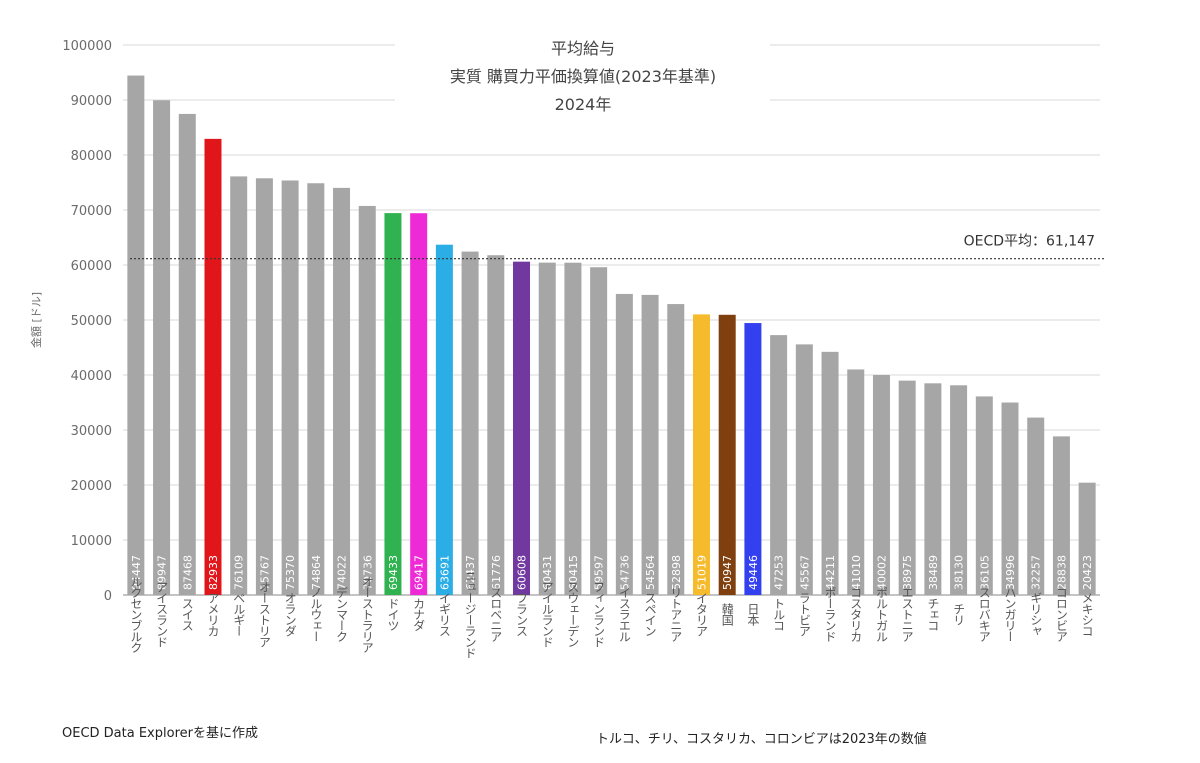 The height and width of the screenshot is (763, 1200). Describe the element at coordinates (290, 614) in the screenshot. I see `category-label: オランダ` at that location.